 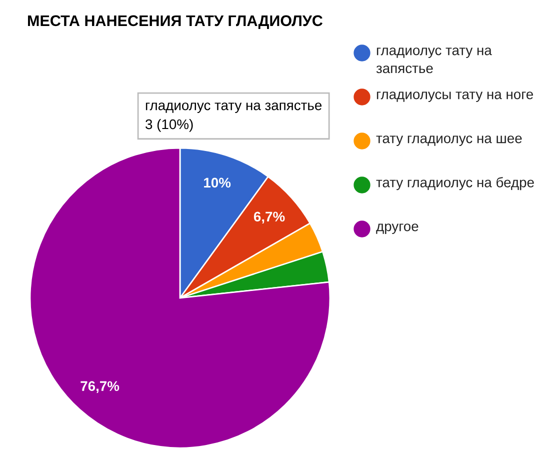 What do you see at coordinates (234, 117) in the screenshot?
I see `text: гладиолус тату на запястье 3 (10%)` at bounding box center [234, 117].